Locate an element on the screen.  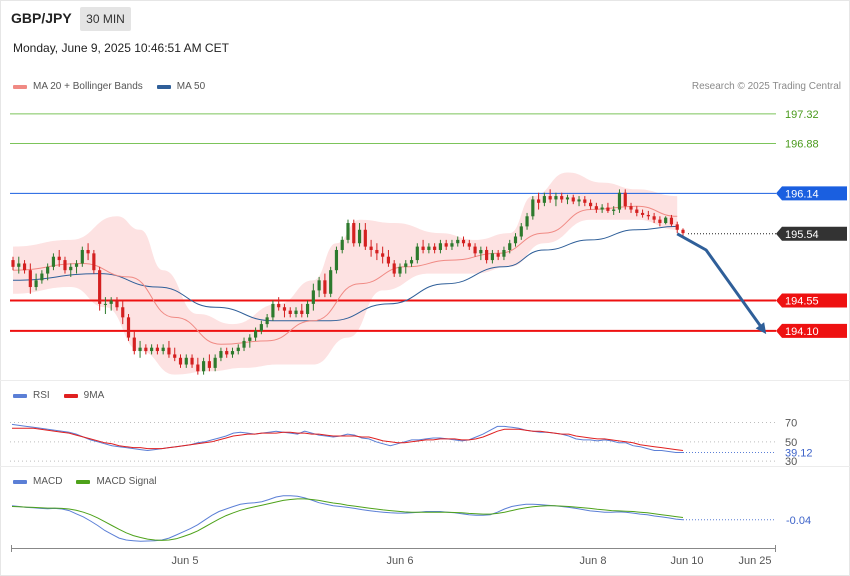
ma20-legend-label: MA 20 + Bollinger Bands is located at coordinates (88, 86).